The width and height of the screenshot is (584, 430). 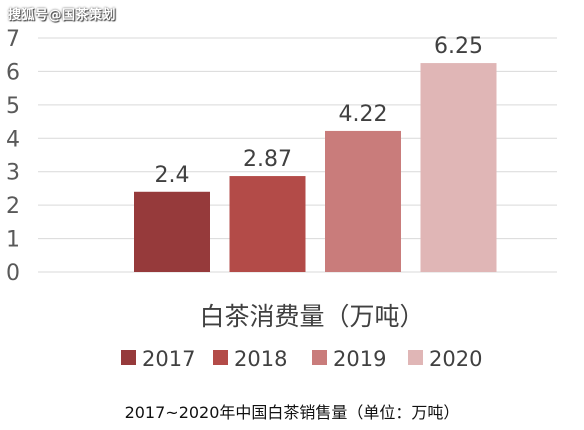 What do you see at coordinates (363, 201) in the screenshot?
I see `bar-2019` at bounding box center [363, 201].